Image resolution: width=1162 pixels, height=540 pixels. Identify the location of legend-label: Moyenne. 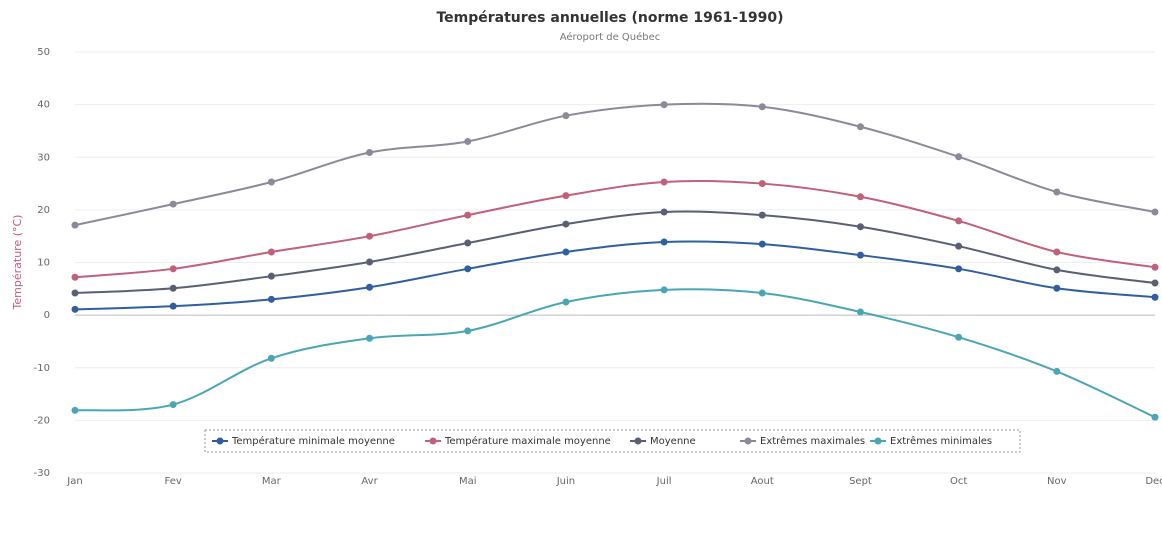
(673, 441).